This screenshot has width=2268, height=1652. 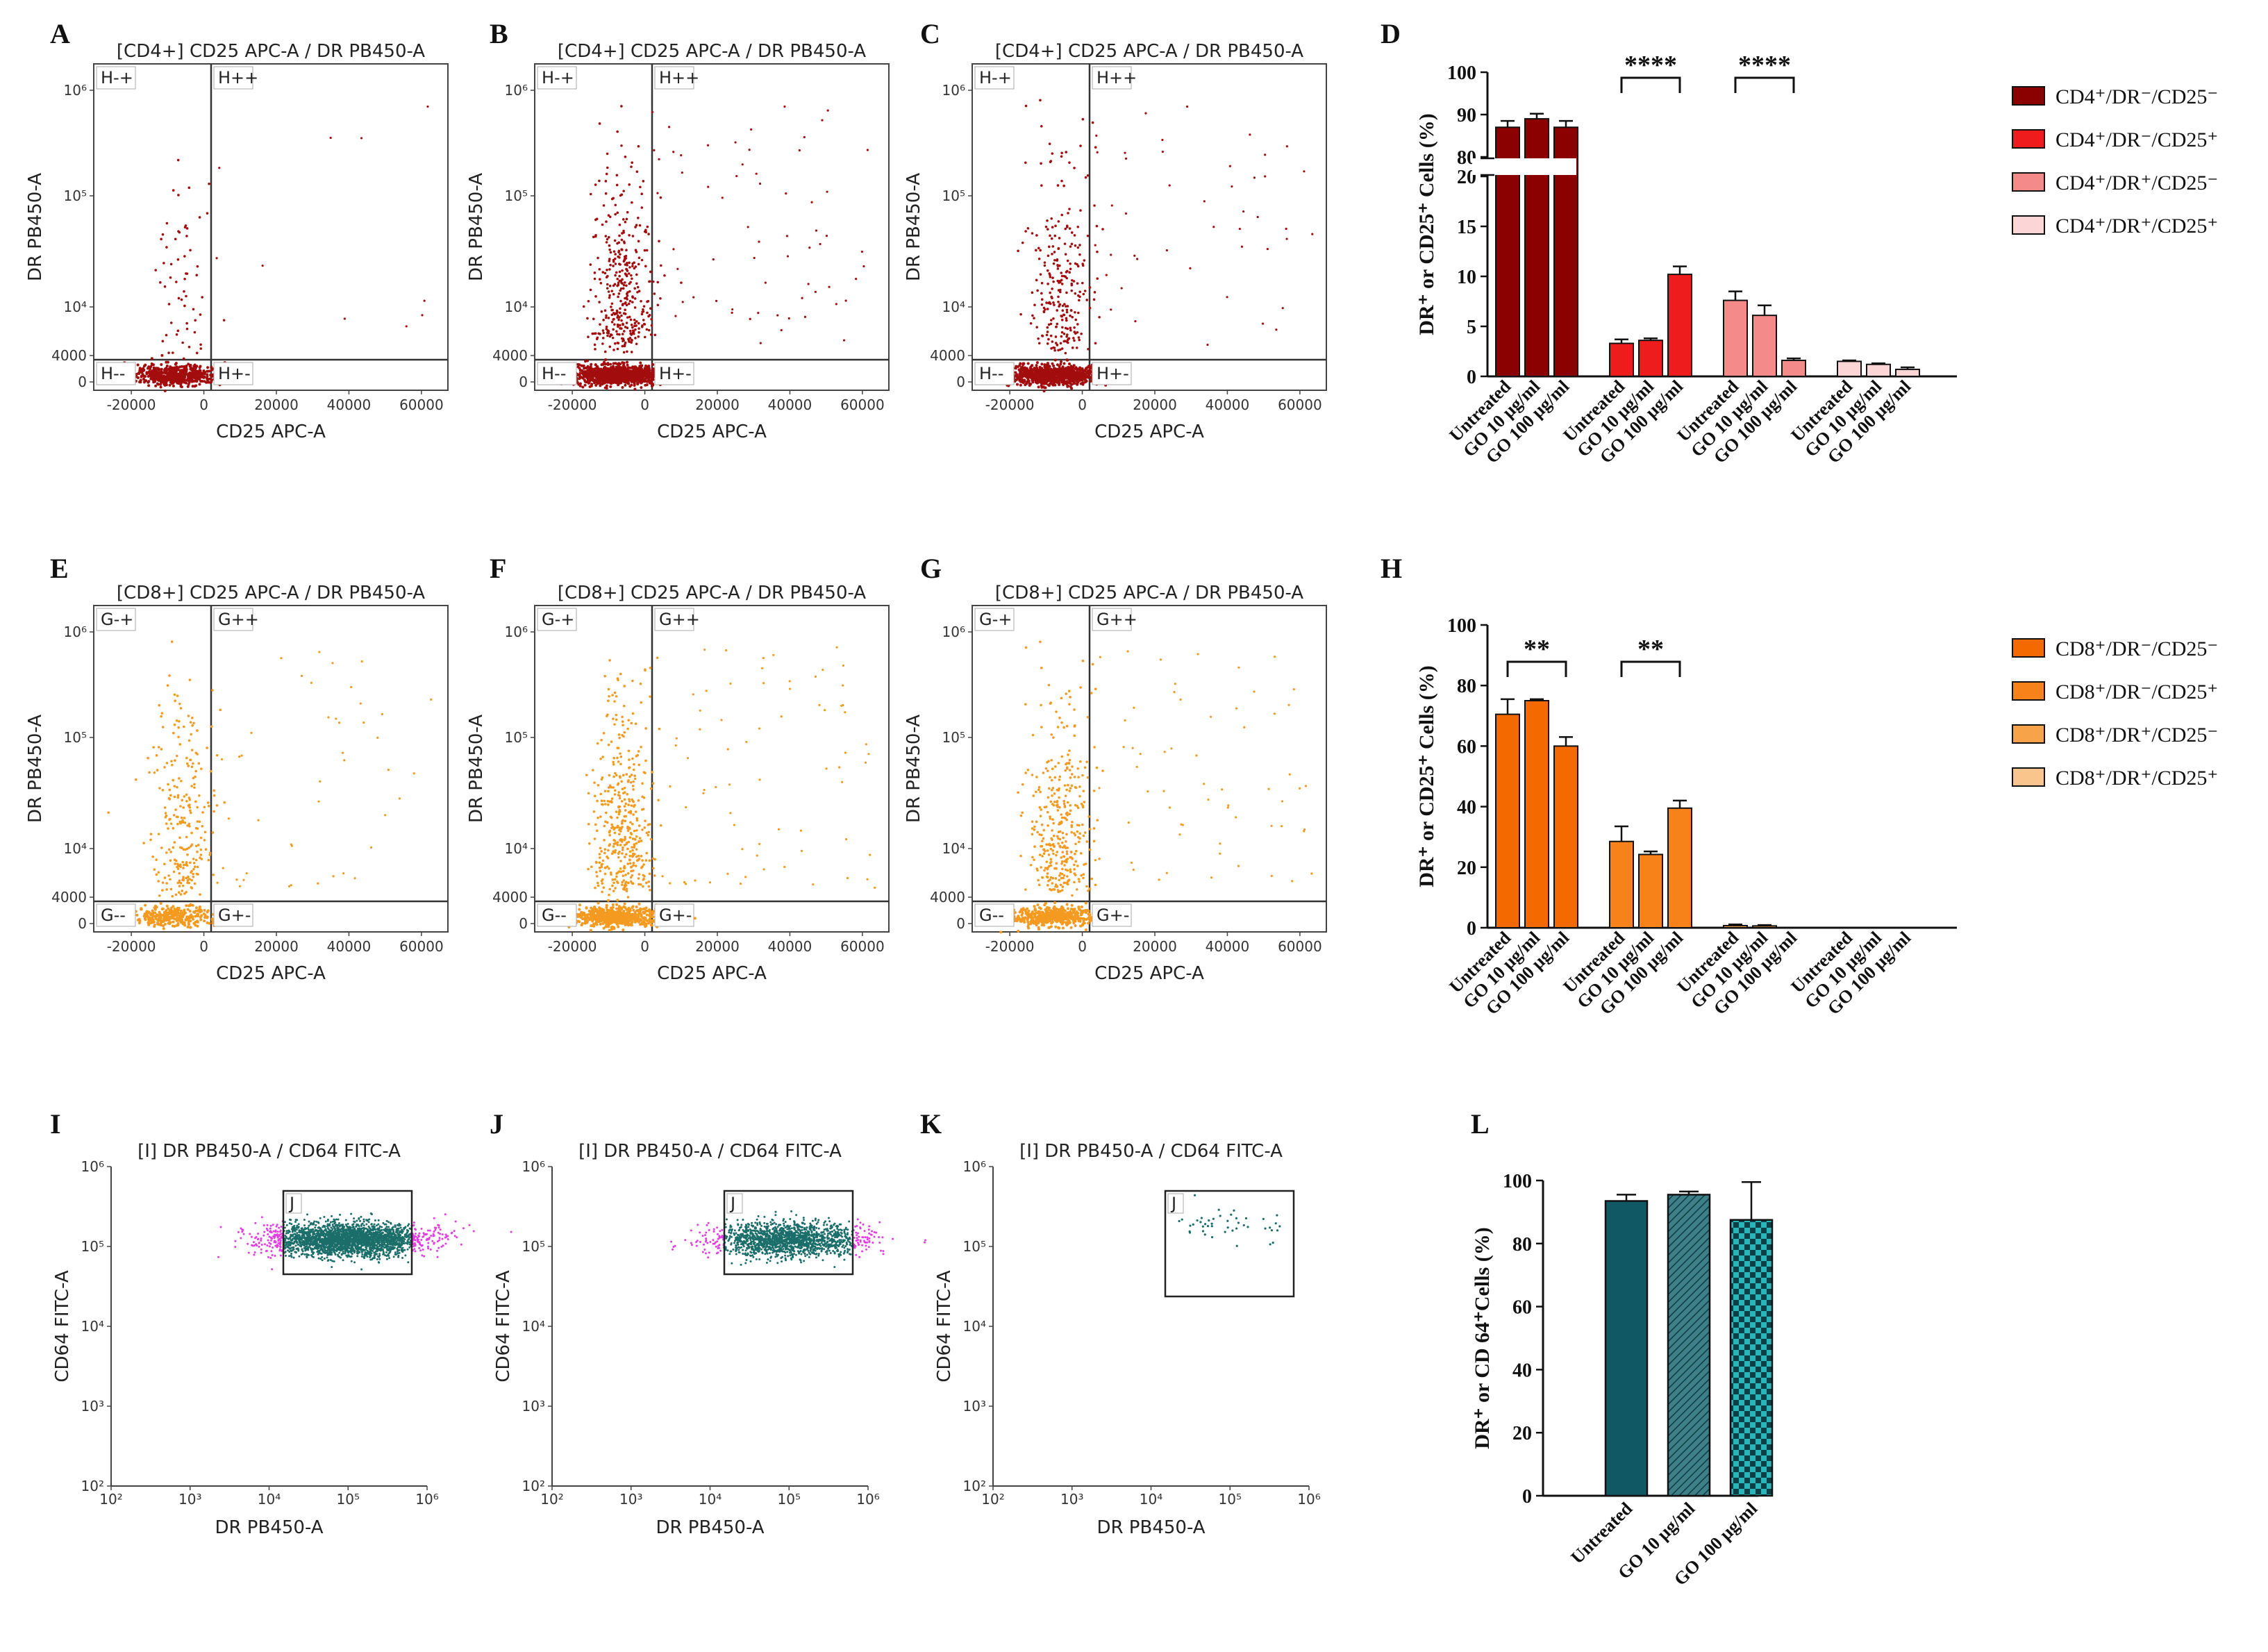 What do you see at coordinates (931, 568) in the screenshot?
I see `panel-letter-g: G` at bounding box center [931, 568].